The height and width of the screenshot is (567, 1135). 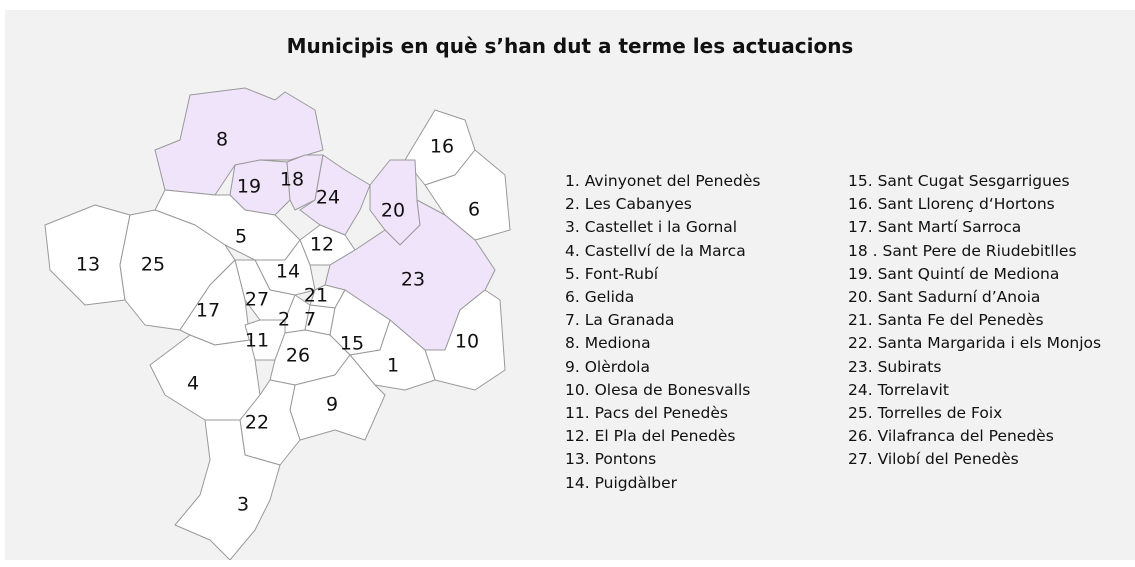 I want to click on legend-item: 1. Avinyonet del Penedès, so click(x=663, y=181).